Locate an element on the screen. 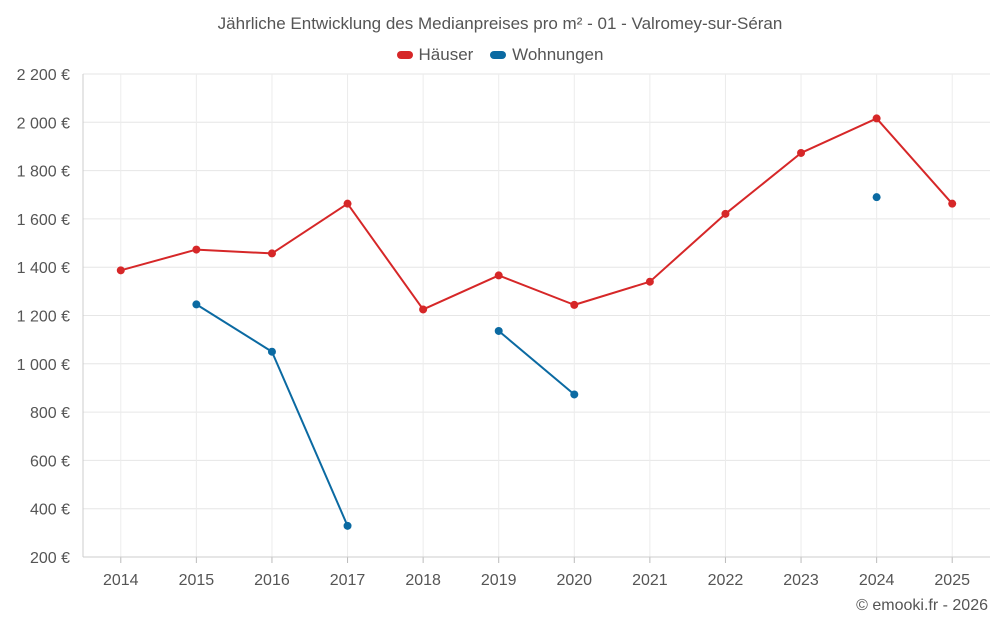  x-tick-label: 2015 is located at coordinates (197, 580).